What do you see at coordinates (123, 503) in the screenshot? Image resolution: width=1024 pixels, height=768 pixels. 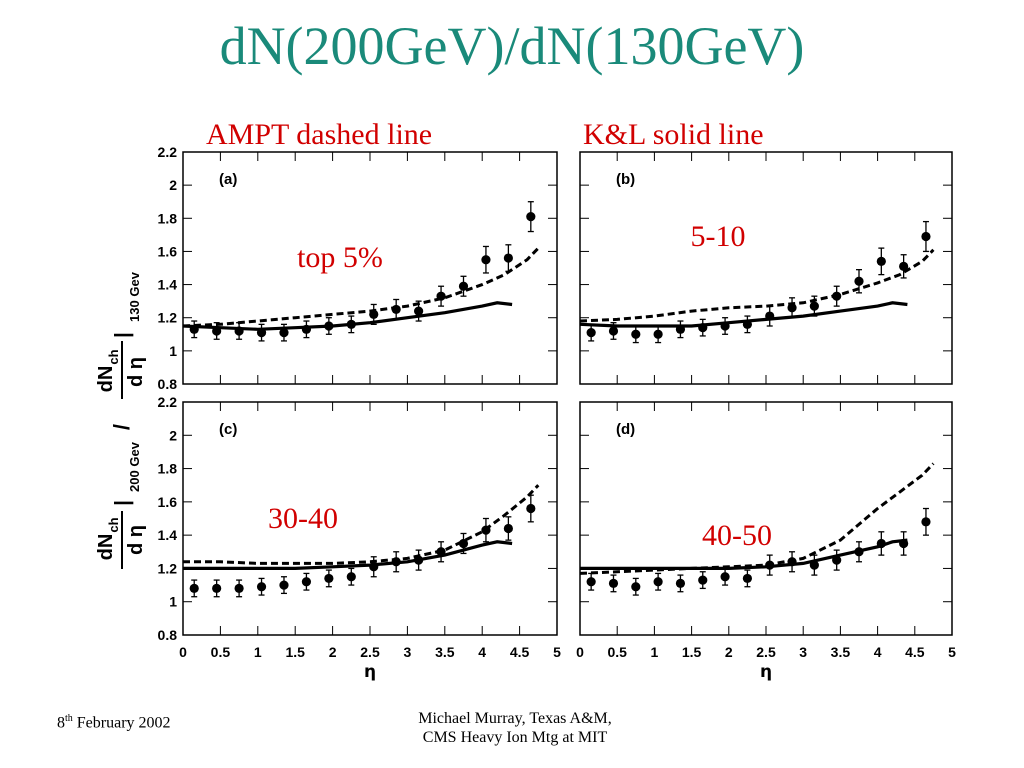 I see `y-label-lower-pipe: |` at bounding box center [123, 503].